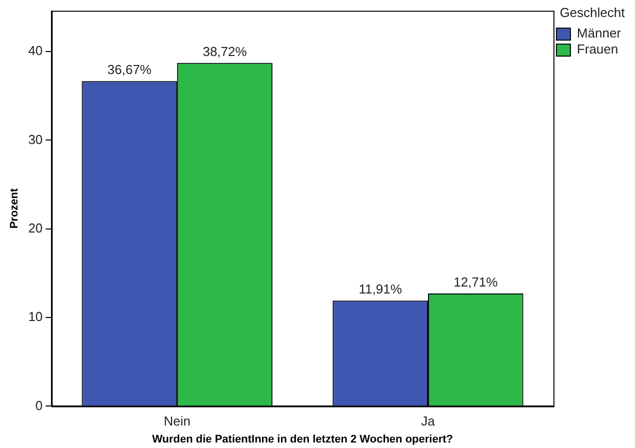  Describe the element at coordinates (35, 139) in the screenshot. I see `y-tick-label: 30` at that location.